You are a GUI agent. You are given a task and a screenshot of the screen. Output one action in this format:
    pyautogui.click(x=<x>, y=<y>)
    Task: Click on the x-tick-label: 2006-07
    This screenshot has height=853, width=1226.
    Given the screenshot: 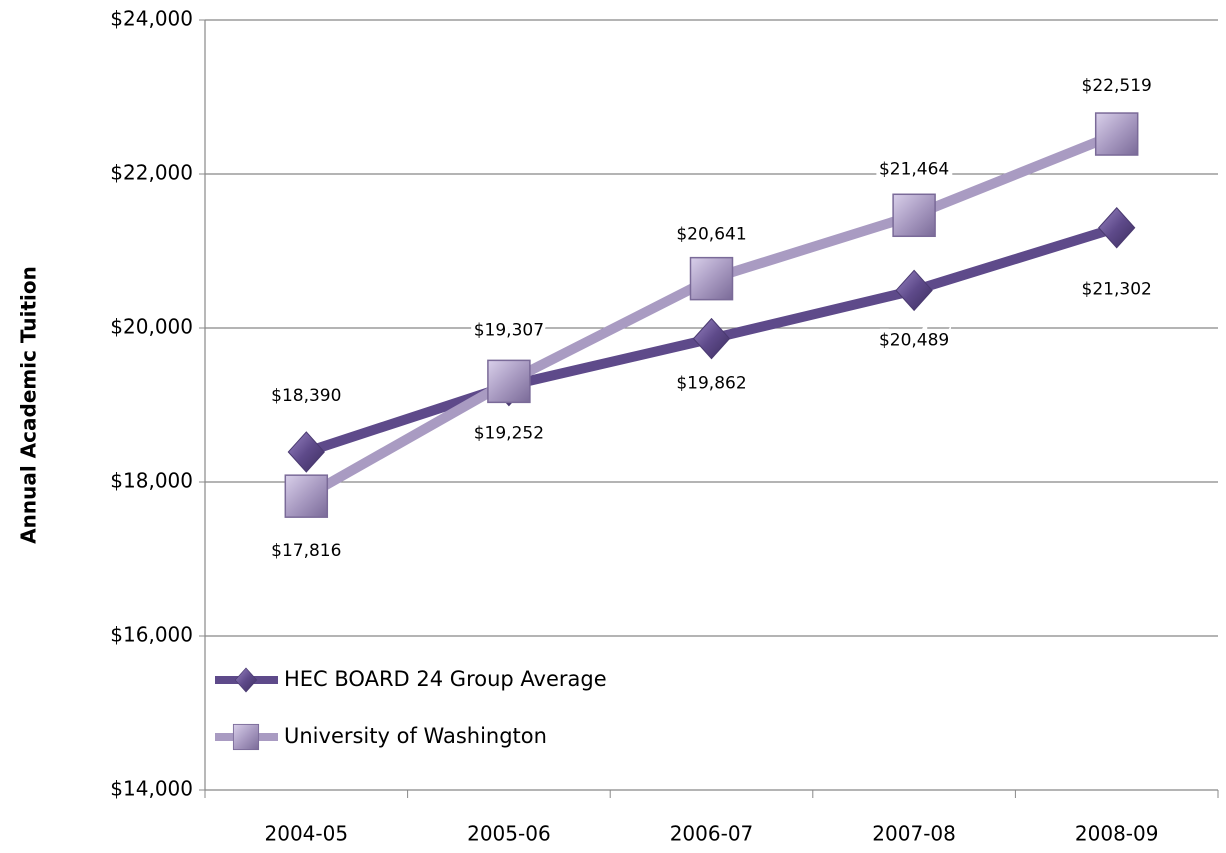 What is the action you would take?
    pyautogui.click(x=712, y=834)
    